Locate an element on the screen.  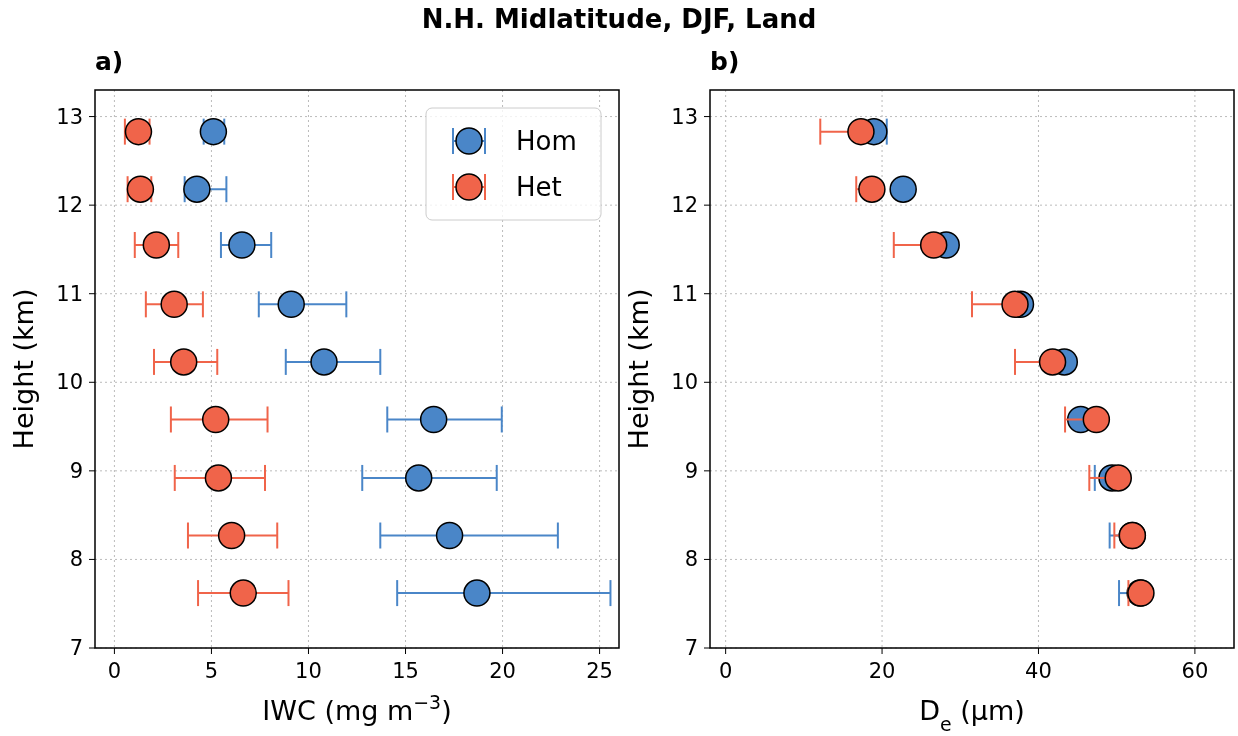
x-tick-label: 60 is located at coordinates (1195, 671).